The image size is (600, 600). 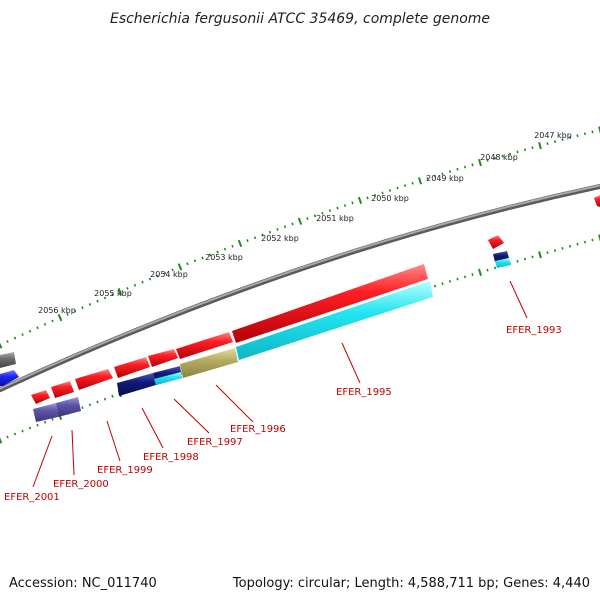 What do you see at coordinates (503, 263) in the screenshot?
I see `gene-efer-1993-cyan` at bounding box center [503, 263].